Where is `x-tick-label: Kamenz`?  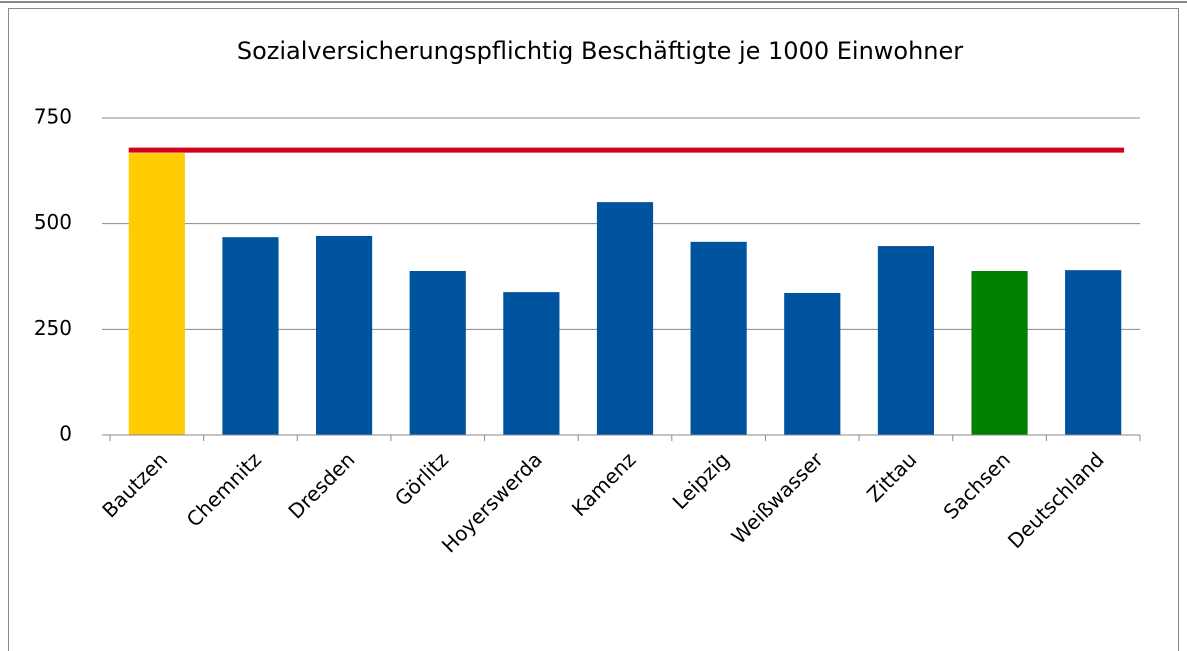
x-tick-label: Kamenz is located at coordinates (604, 484).